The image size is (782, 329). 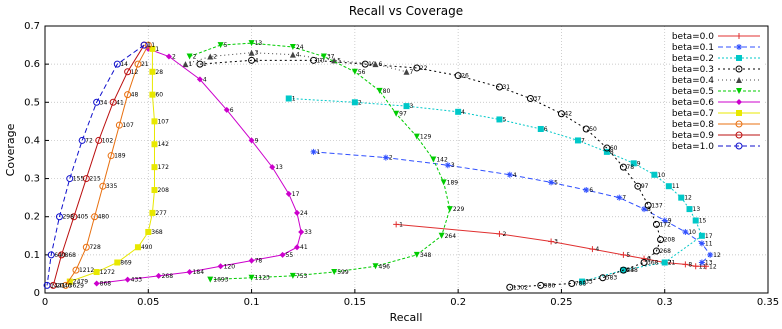 I want to click on data-label: 78, so click(x=259, y=261).